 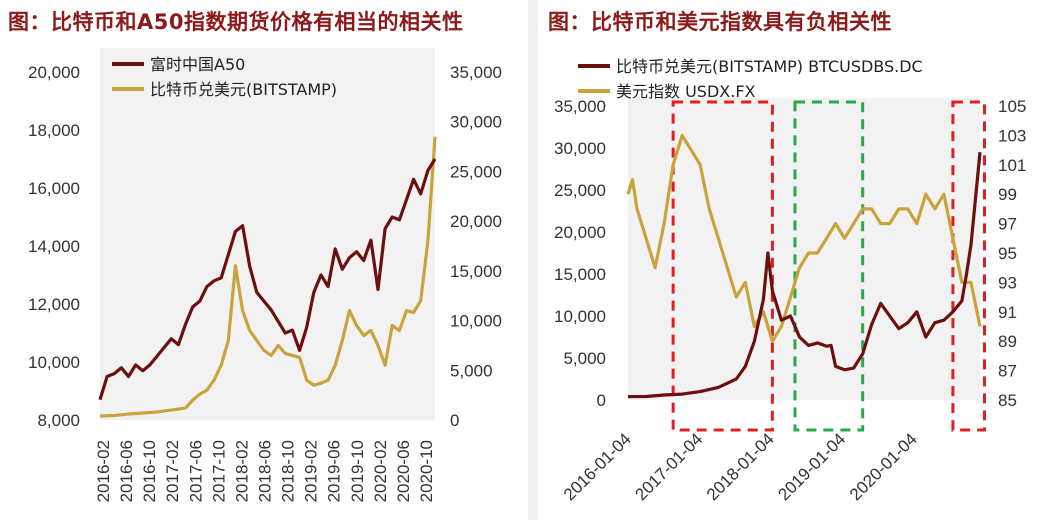 What do you see at coordinates (584, 358) in the screenshot?
I see `y-left-tick-label: 5,000` at bounding box center [584, 358].